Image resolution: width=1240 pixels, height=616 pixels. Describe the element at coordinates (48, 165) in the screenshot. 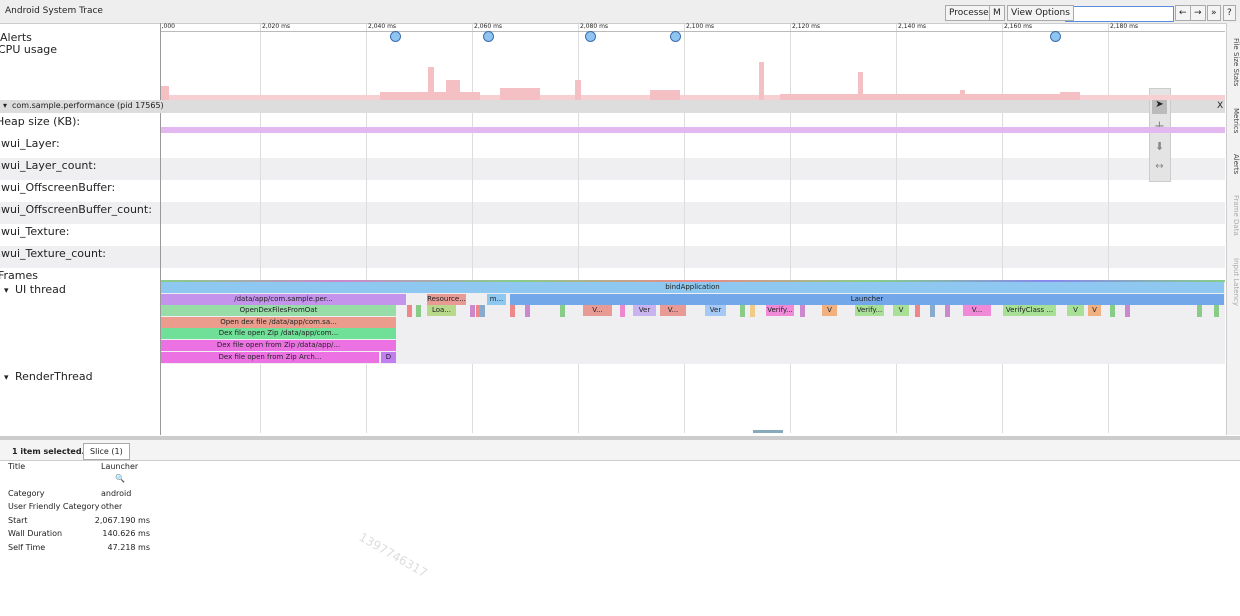

I see `track-label: hwui_Layer_count:` at that location.